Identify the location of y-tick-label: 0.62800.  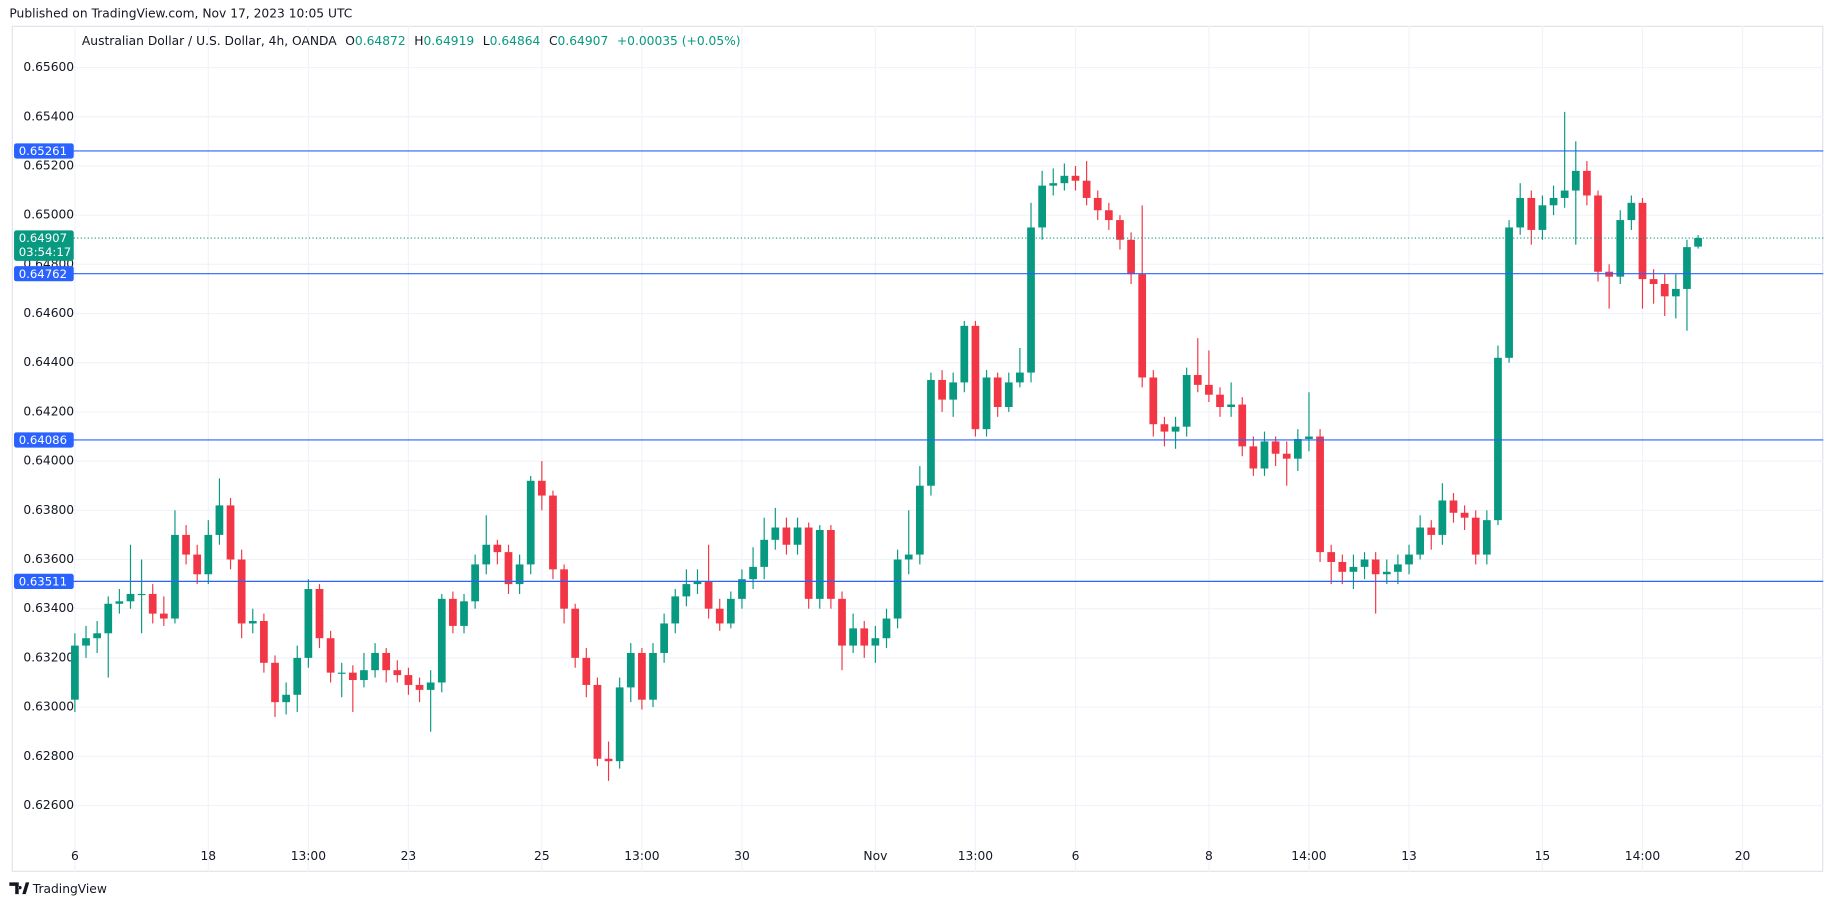
(48, 756).